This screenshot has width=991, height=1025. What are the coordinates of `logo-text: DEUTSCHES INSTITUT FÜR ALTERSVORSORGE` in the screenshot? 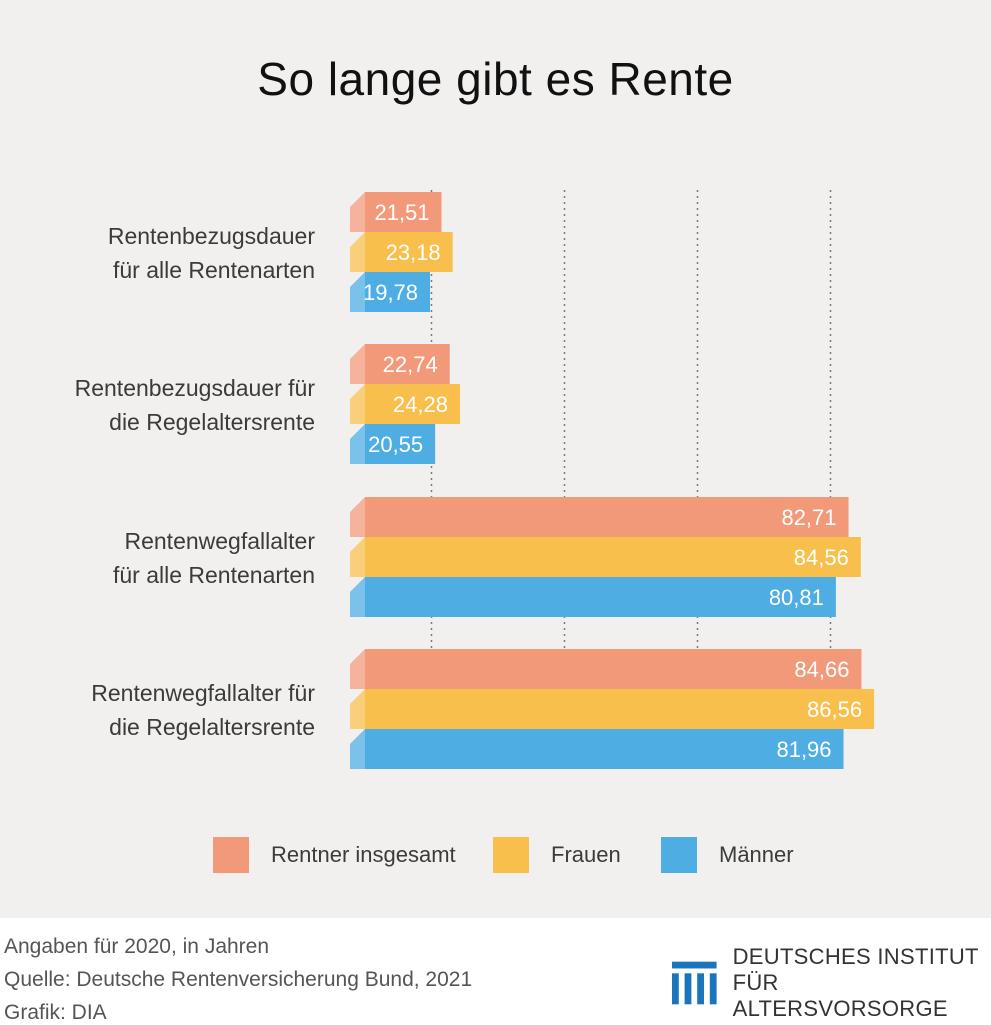 It's located at (862, 983).